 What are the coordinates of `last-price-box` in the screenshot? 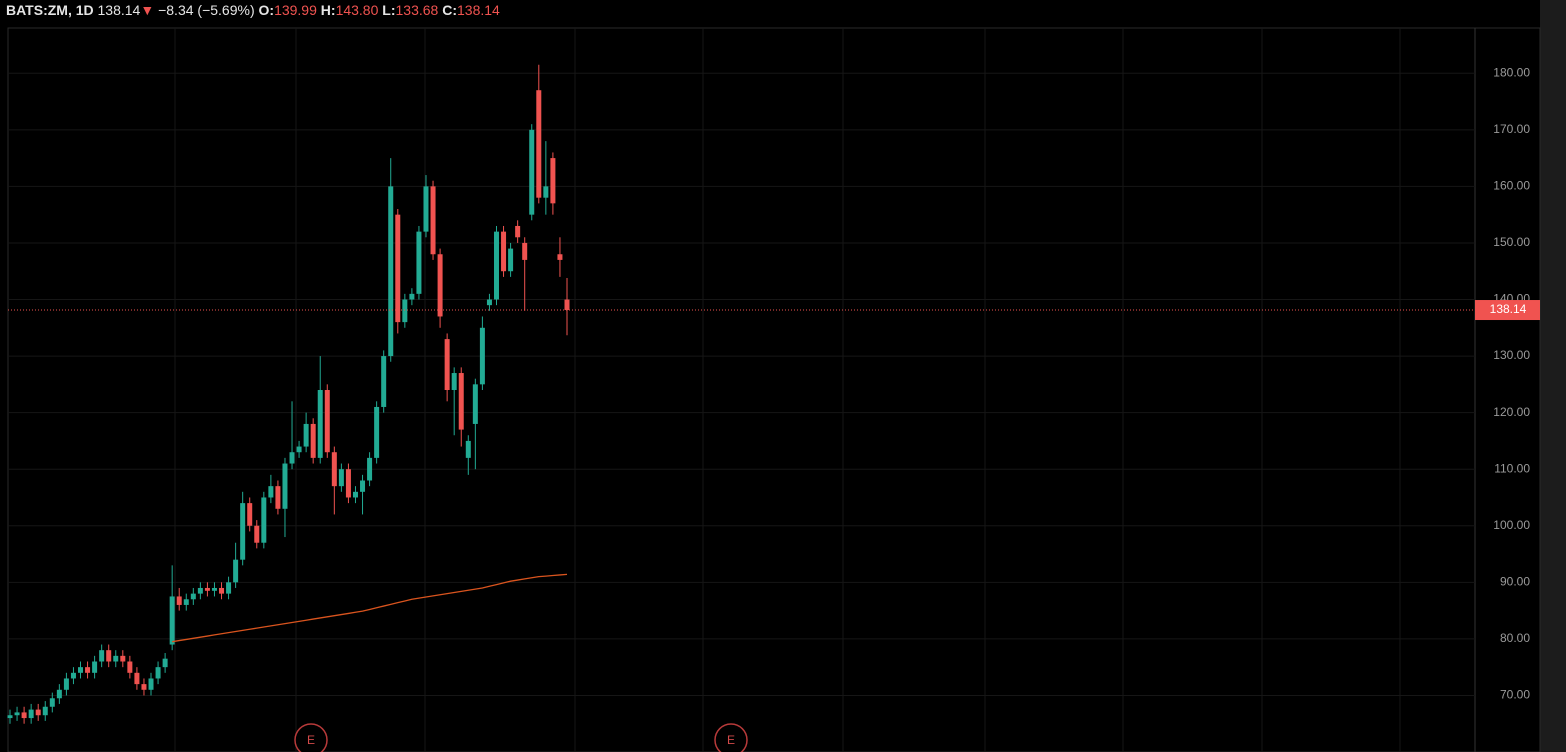 It's located at (1507, 310).